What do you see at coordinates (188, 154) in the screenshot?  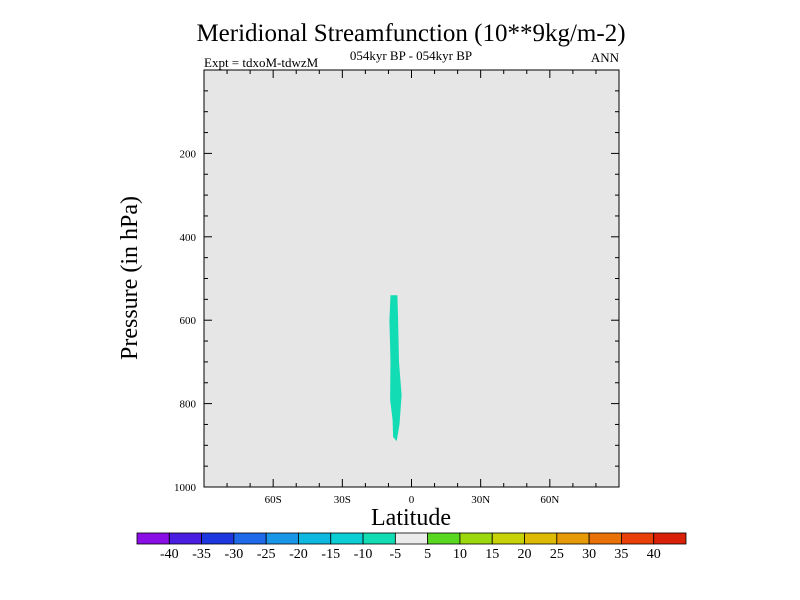 I see `y-tick-label: 200` at bounding box center [188, 154].